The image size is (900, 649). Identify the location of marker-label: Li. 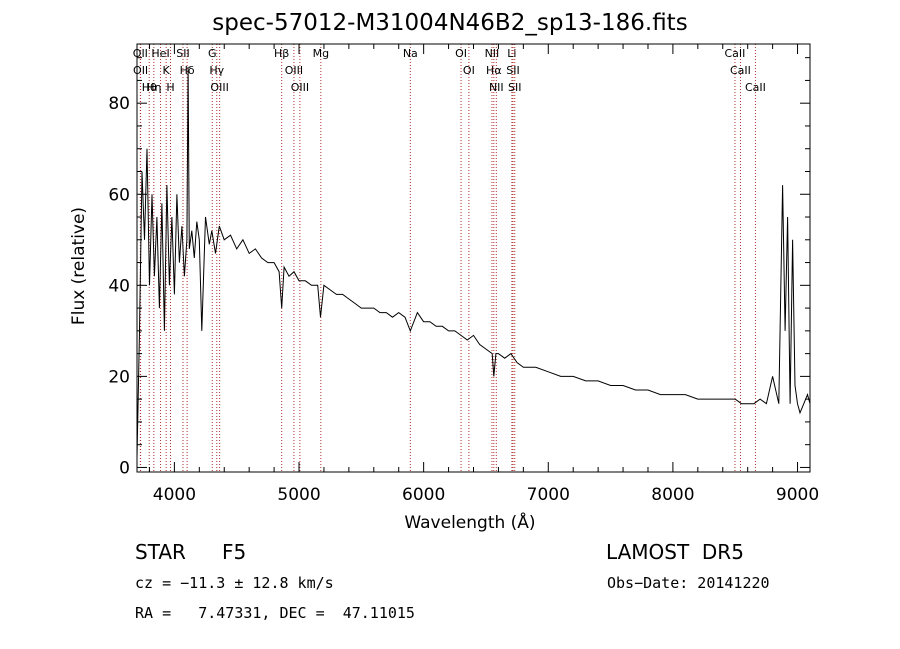
(511, 53).